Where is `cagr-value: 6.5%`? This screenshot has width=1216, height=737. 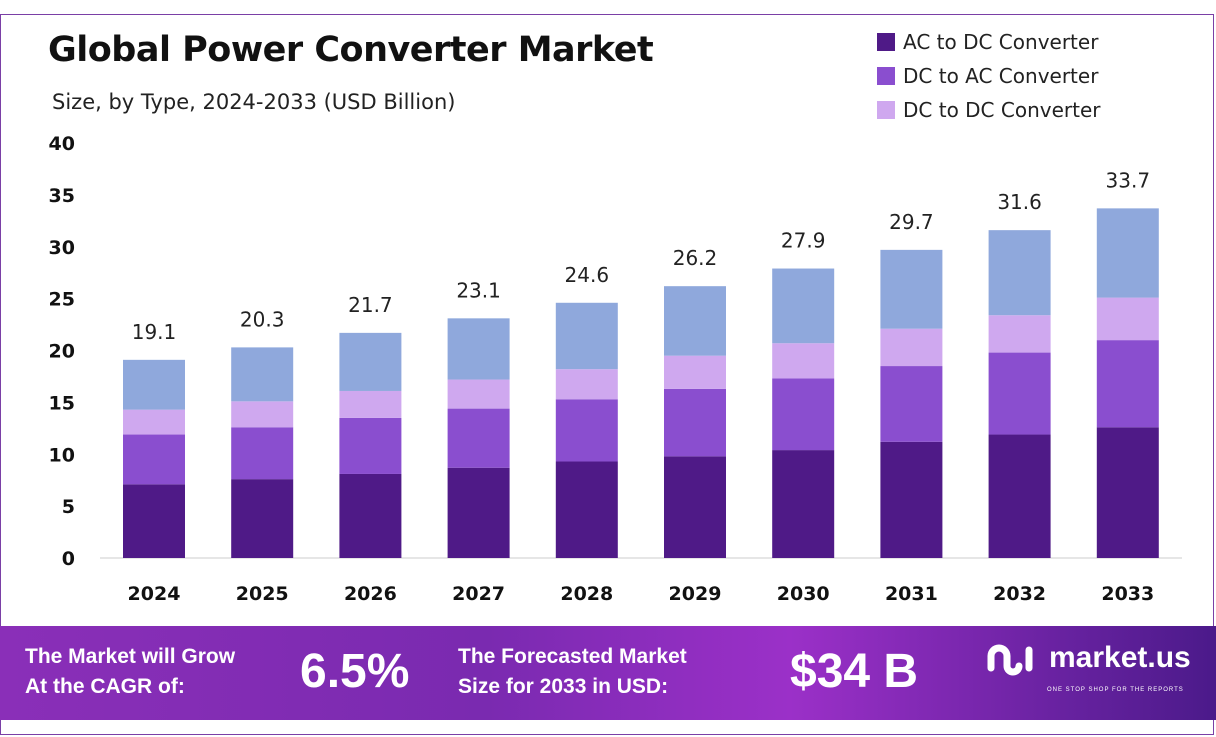
cagr-value: 6.5% is located at coordinates (355, 671).